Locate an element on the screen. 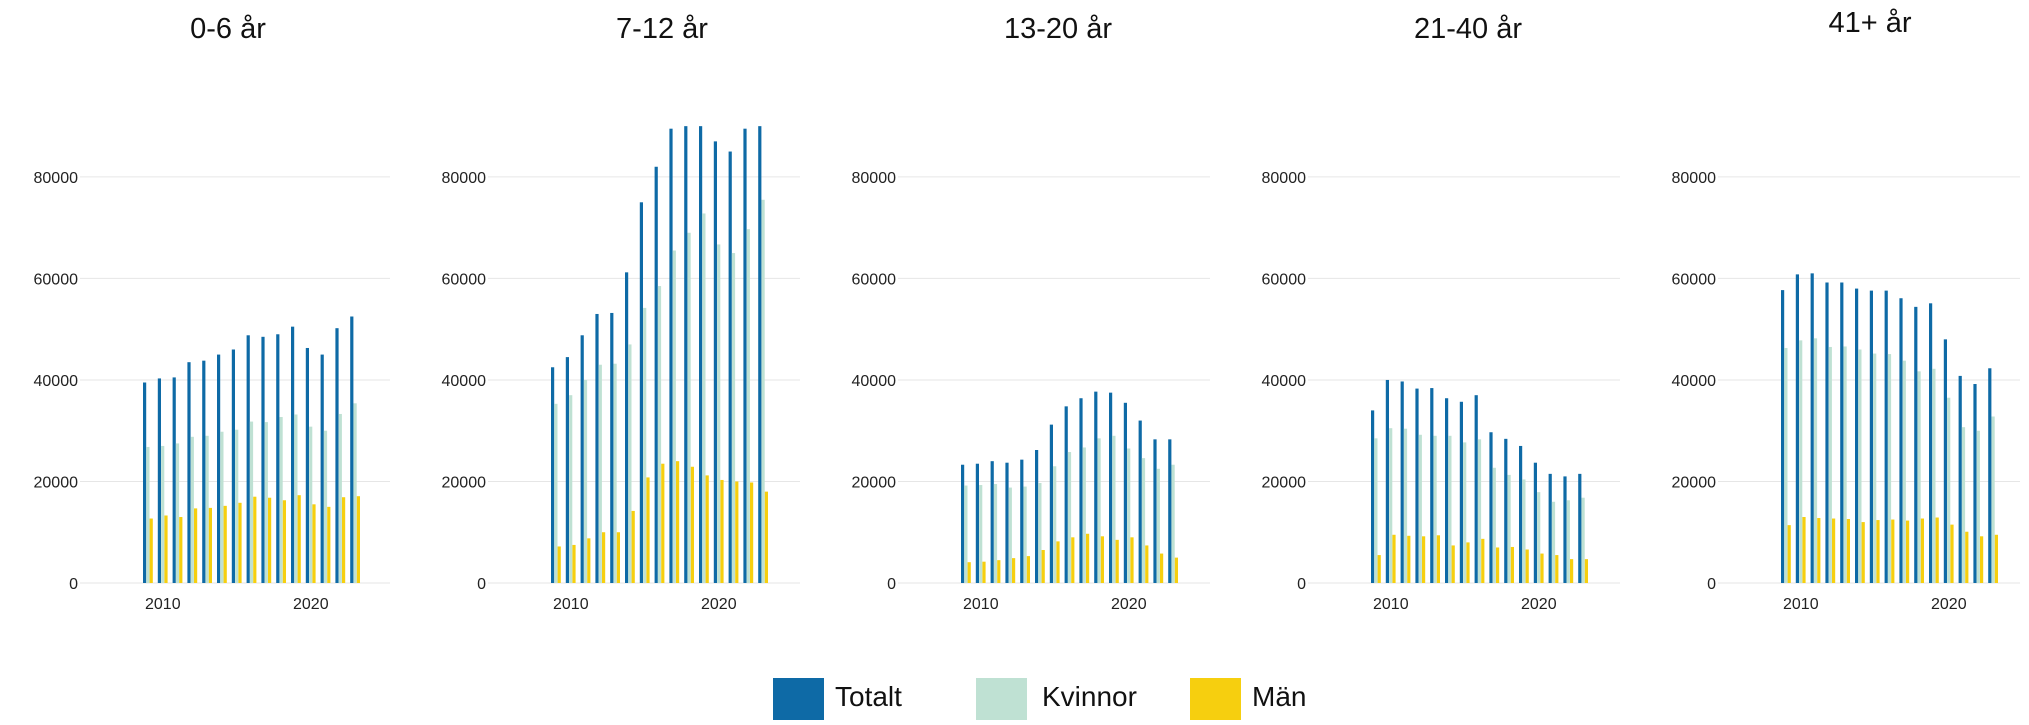 The image size is (2029, 725). panel-3: 0 20000 40000 60000 80000 2010 2020 13-20 år is located at coordinates (1031, 313).